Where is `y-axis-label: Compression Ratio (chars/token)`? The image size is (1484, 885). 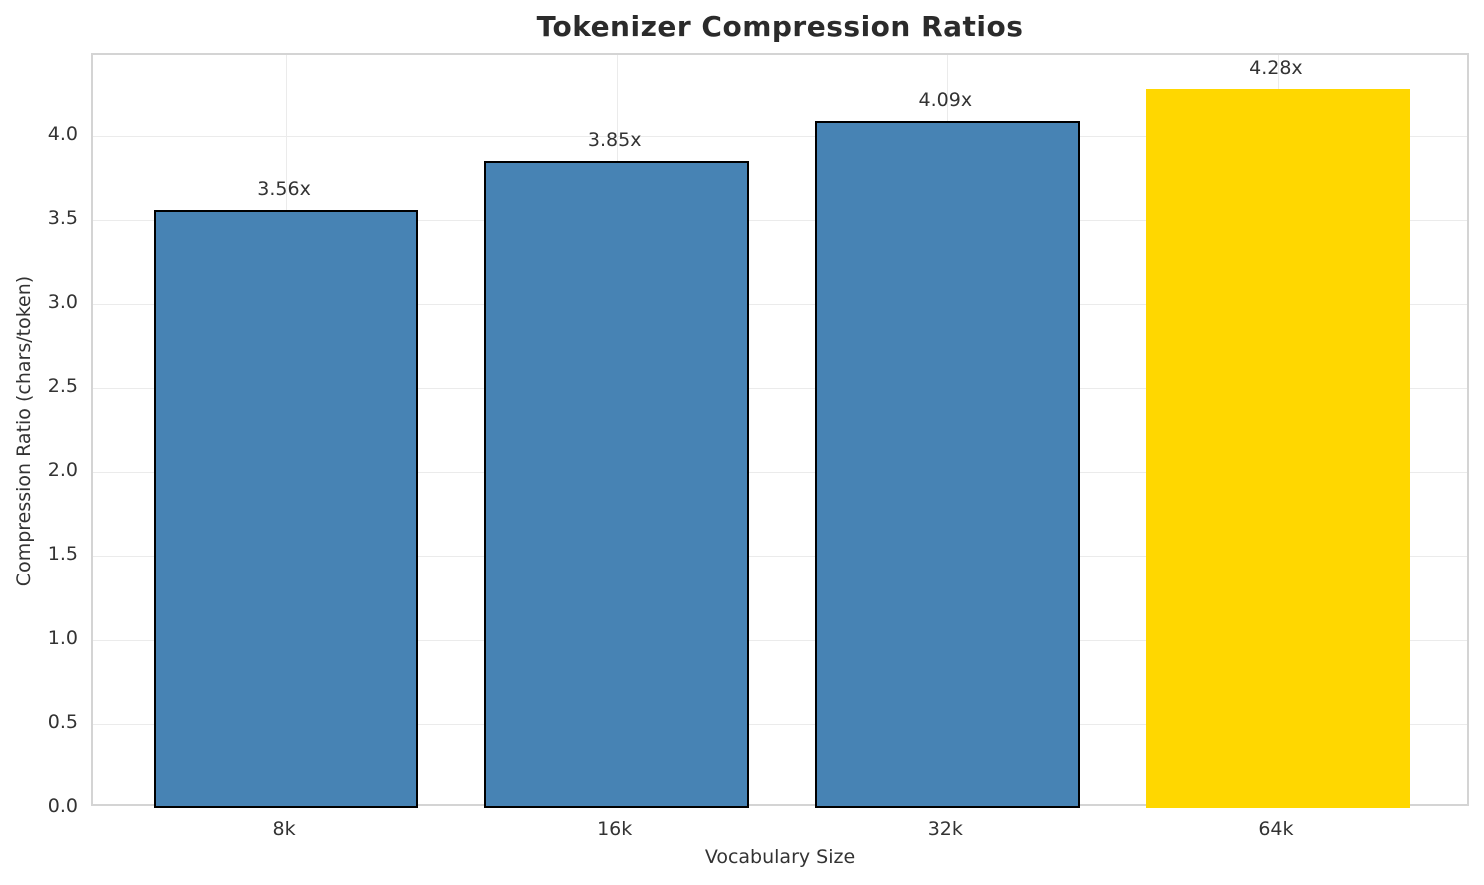 y-axis-label: Compression Ratio (chars/token) is located at coordinates (24, 431).